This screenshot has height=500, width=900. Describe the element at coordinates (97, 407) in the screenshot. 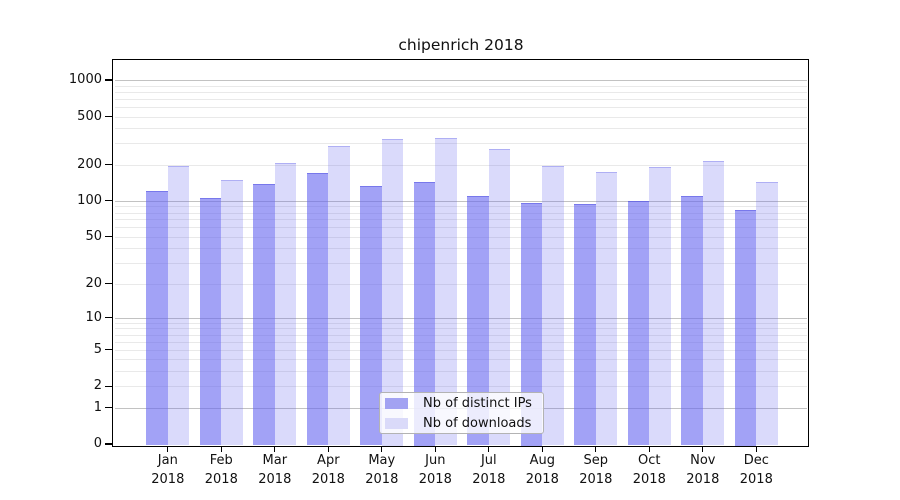

I see `y-tick-label-1: 1` at that location.